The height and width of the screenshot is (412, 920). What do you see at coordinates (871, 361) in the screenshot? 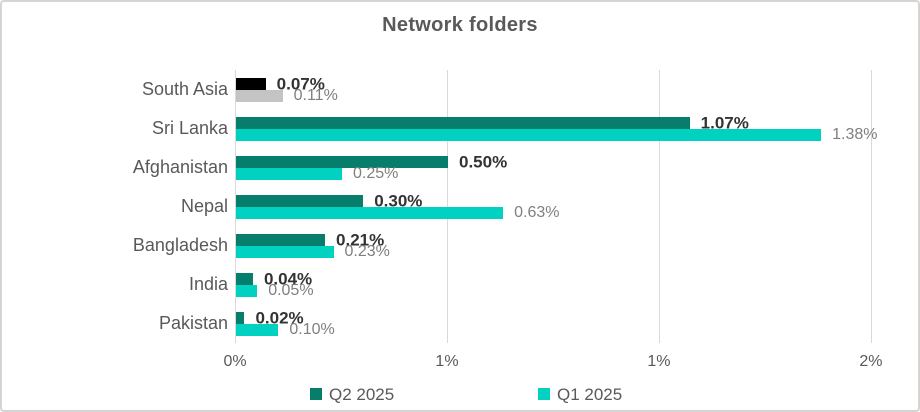
I see `x-tick-label: 2%` at bounding box center [871, 361].